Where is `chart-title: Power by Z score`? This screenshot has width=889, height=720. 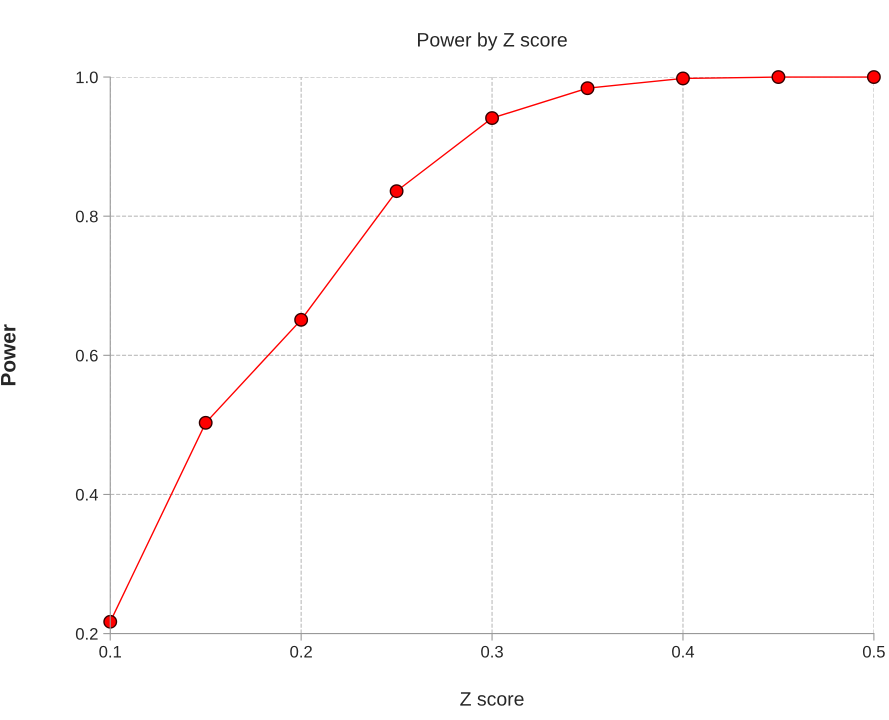 chart-title: Power by Z score is located at coordinates (492, 41).